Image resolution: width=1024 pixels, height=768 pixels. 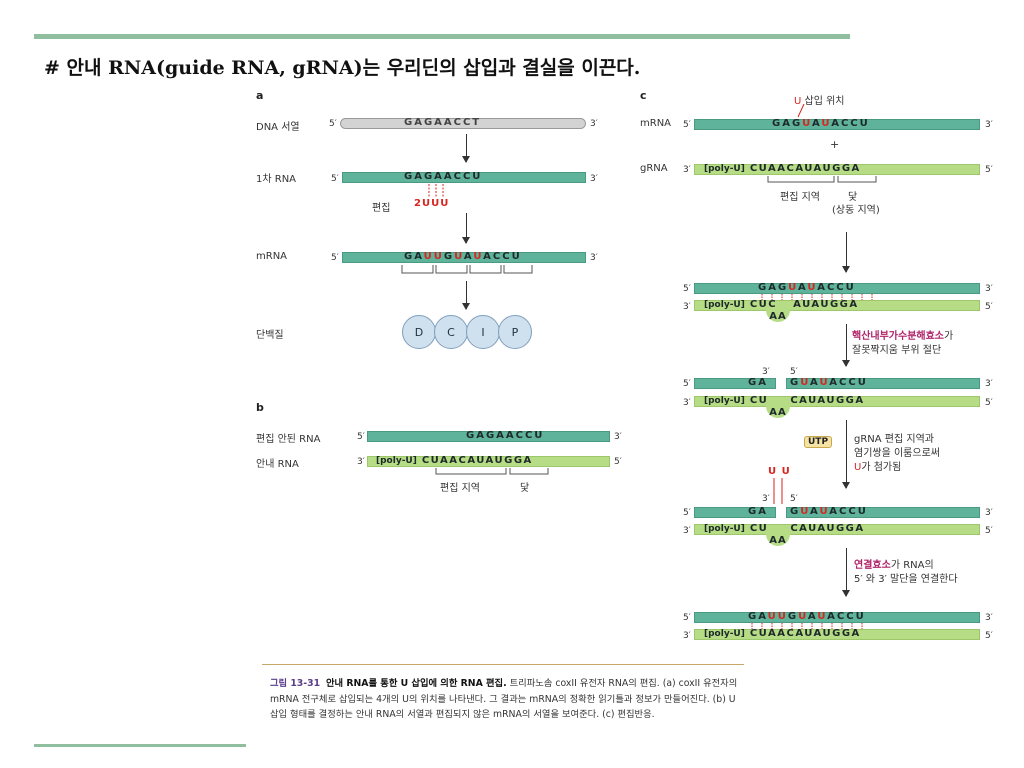 What do you see at coordinates (758, 382) in the screenshot?
I see `s2-mrna-left-seq: GA` at bounding box center [758, 382].